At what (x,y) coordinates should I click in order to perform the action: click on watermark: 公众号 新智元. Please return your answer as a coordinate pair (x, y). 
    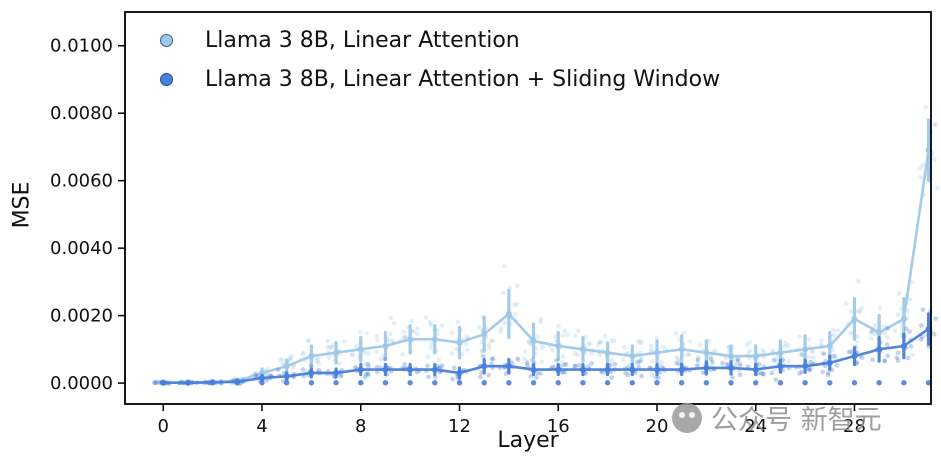
    Looking at the image, I should click on (777, 417).